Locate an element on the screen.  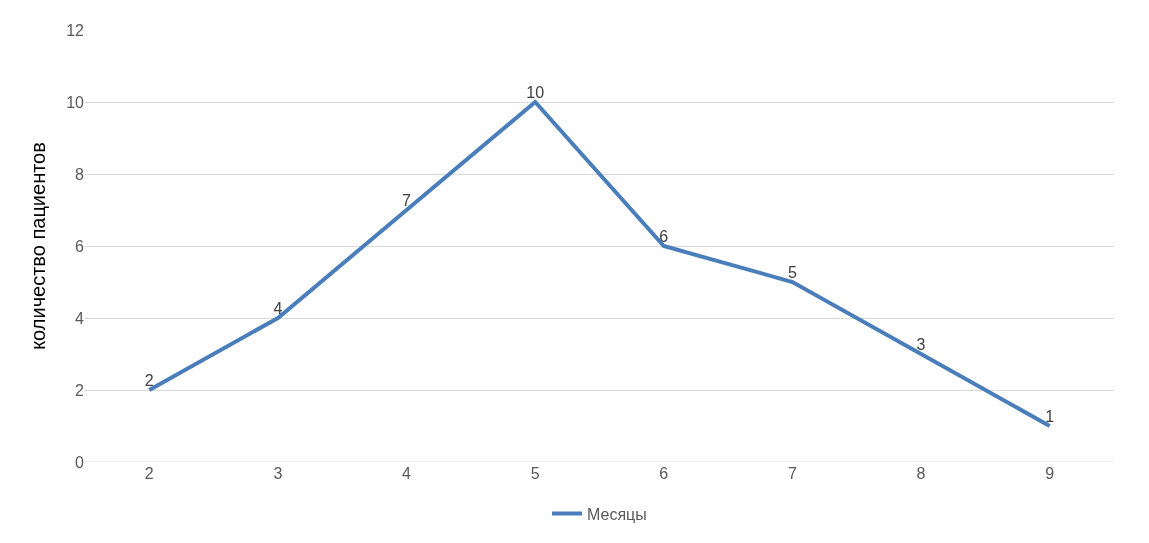
x-tick-label: 6 is located at coordinates (664, 473).